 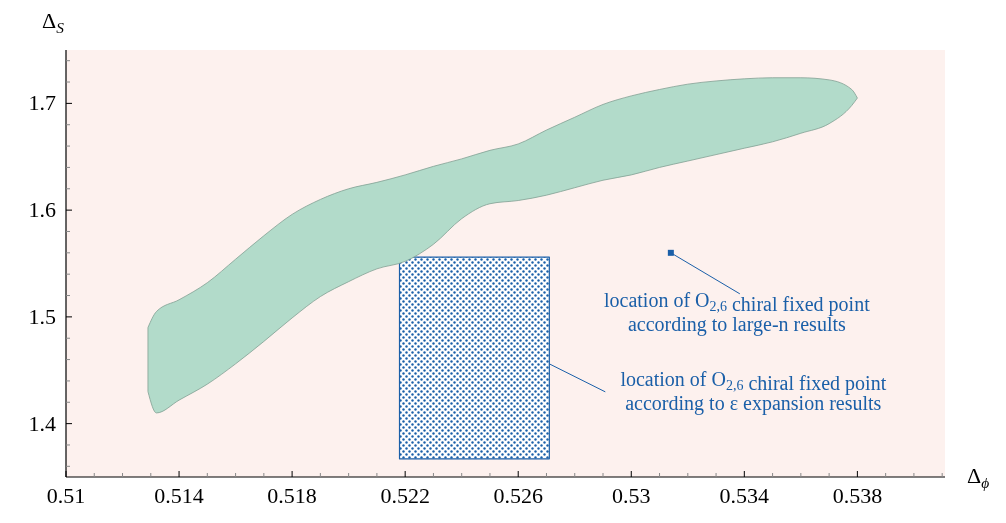 I want to click on y-tick-label: 1.4, so click(x=42, y=423).